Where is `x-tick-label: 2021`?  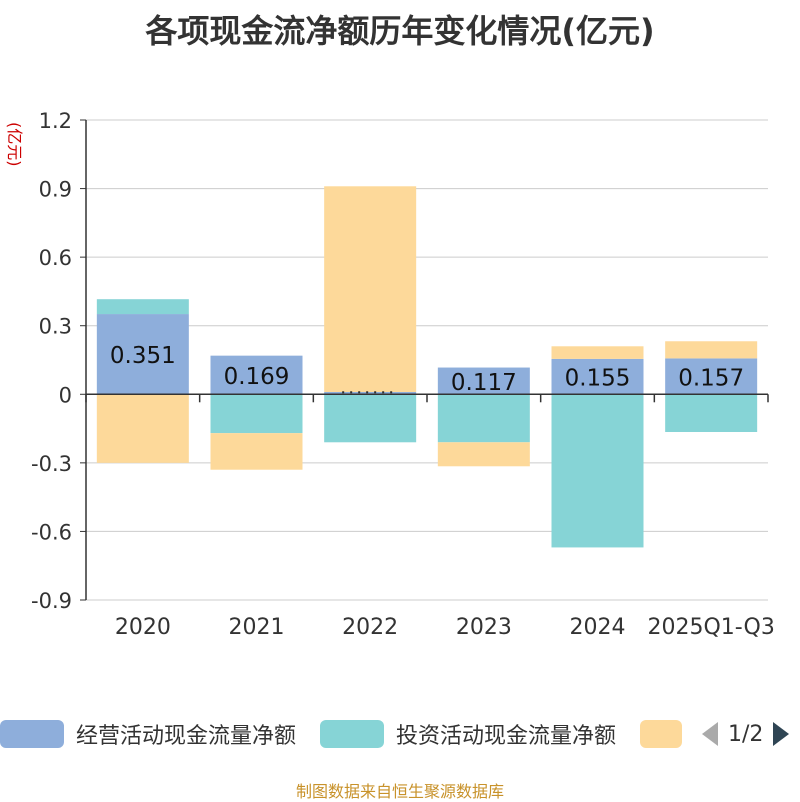
x-tick-label: 2021 is located at coordinates (257, 627).